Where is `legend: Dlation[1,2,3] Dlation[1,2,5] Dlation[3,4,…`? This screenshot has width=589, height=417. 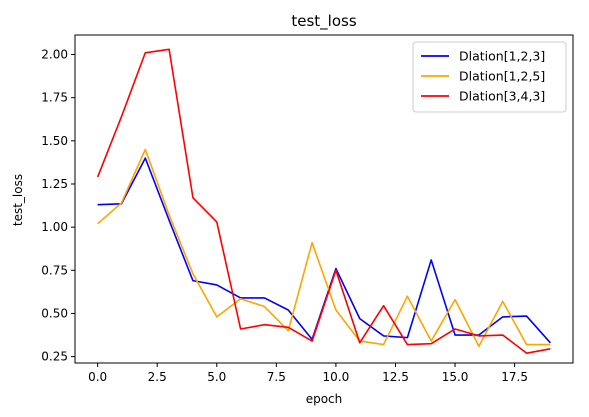 legend: Dlation[1,2,3] Dlation[1,2,5] Dlation[3,4,… is located at coordinates (489, 77).